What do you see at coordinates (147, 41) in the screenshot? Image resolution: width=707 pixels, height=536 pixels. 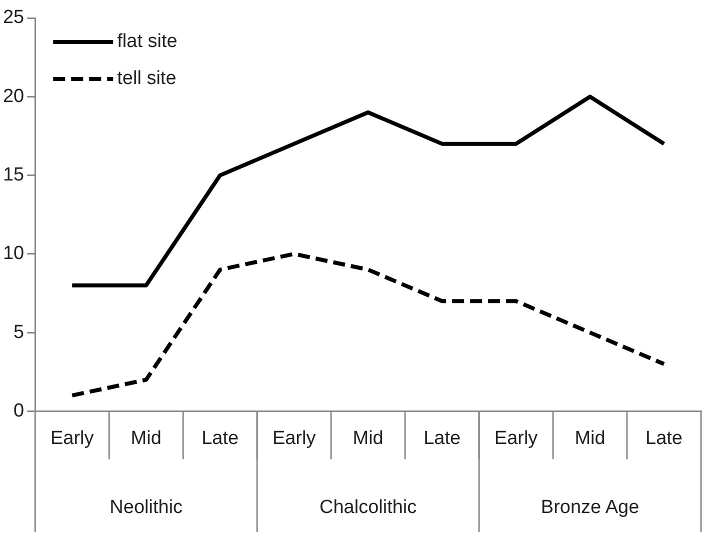 I see `legend-label: flat site` at bounding box center [147, 41].